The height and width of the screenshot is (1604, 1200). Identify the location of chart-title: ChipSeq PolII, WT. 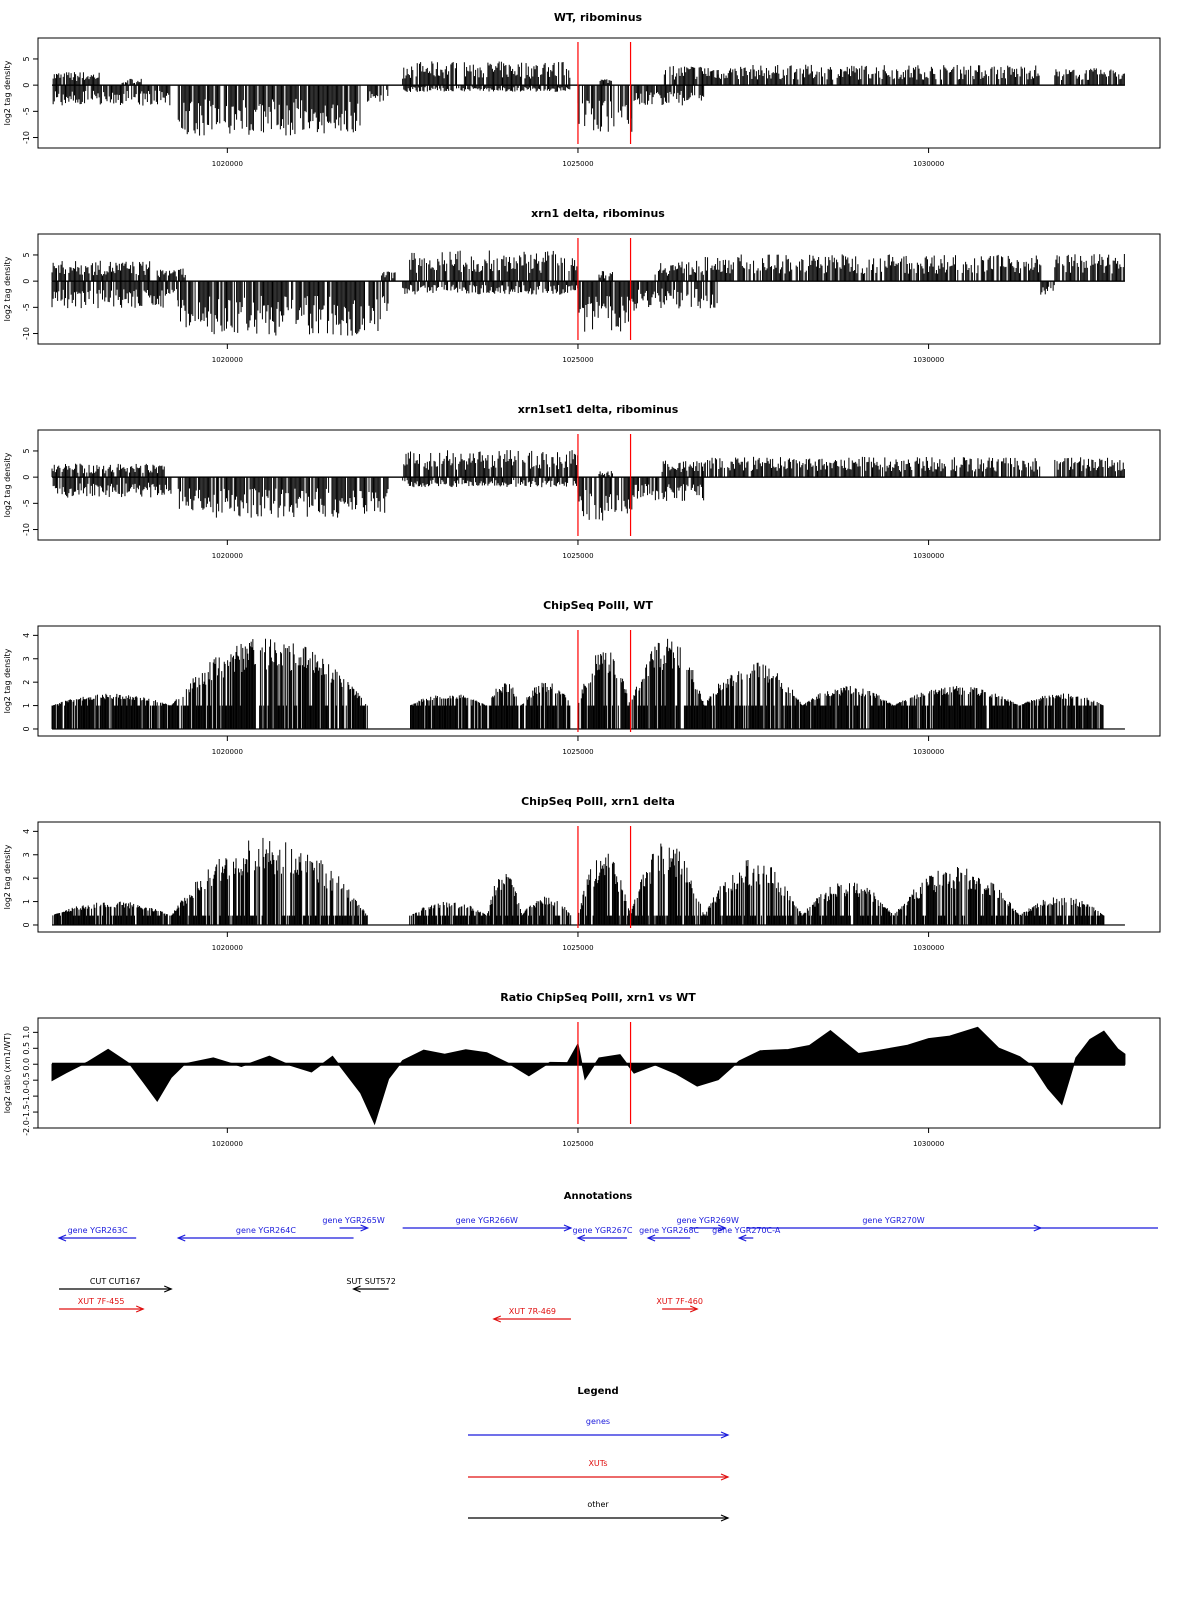
(598, 605).